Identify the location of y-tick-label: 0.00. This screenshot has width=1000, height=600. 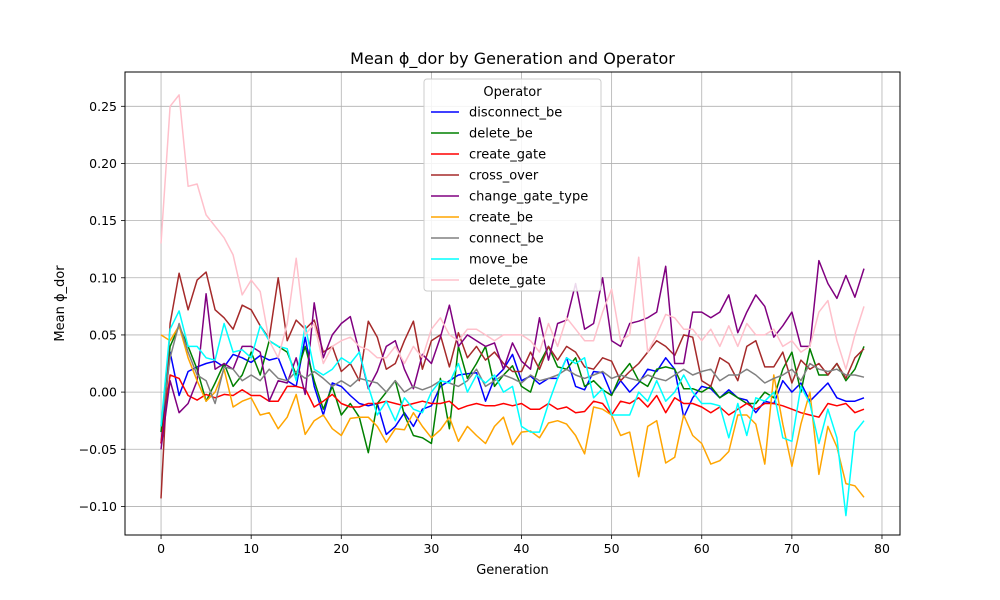
(103, 392).